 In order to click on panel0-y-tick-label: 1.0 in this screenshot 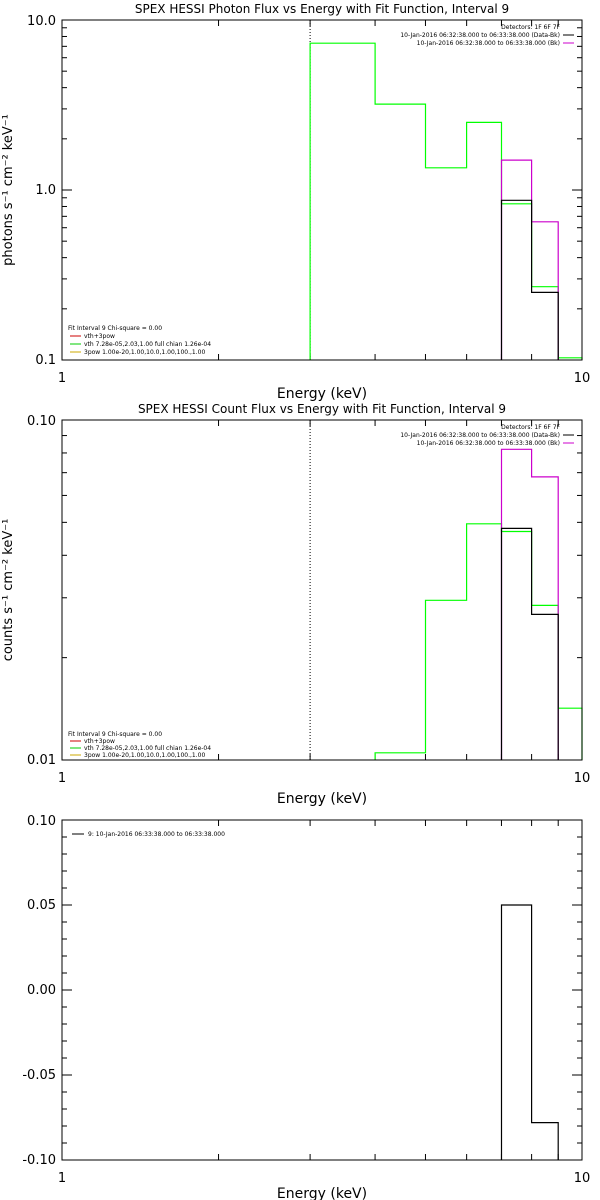, I will do `click(45, 190)`.